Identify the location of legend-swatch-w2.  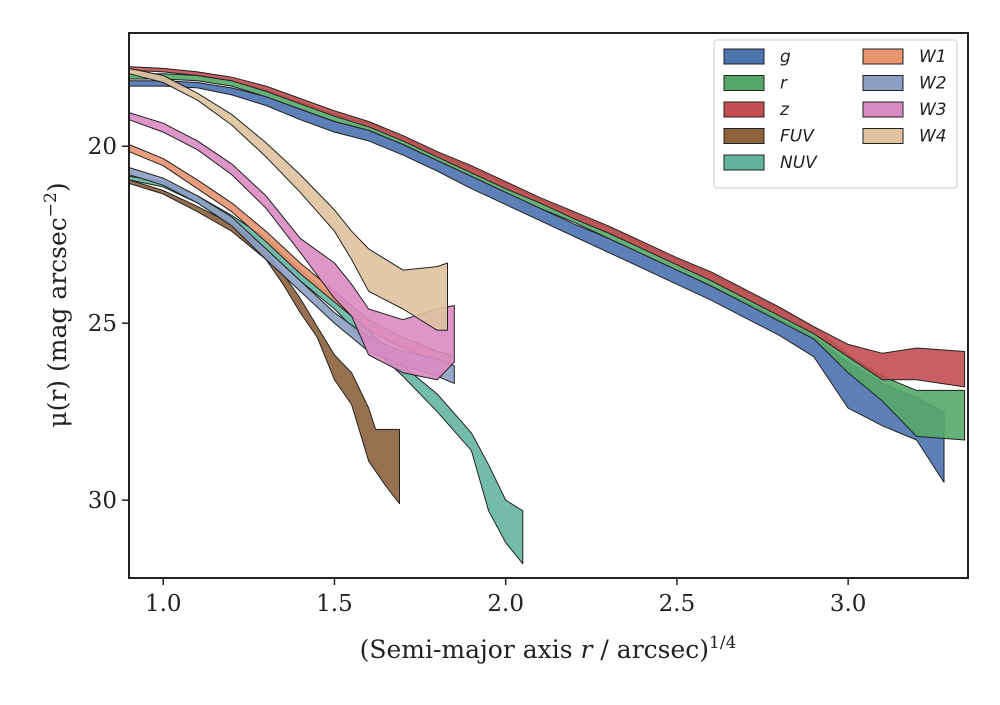
(883, 83).